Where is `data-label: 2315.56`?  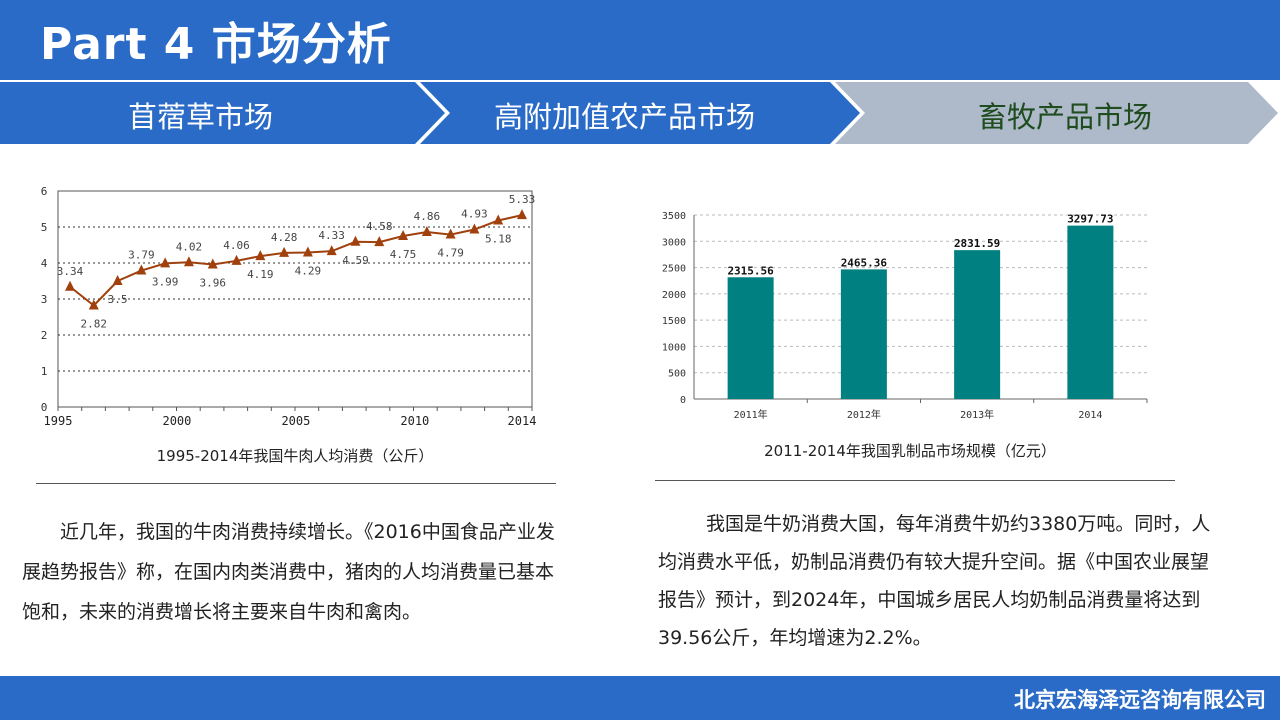
data-label: 2315.56 is located at coordinates (750, 270).